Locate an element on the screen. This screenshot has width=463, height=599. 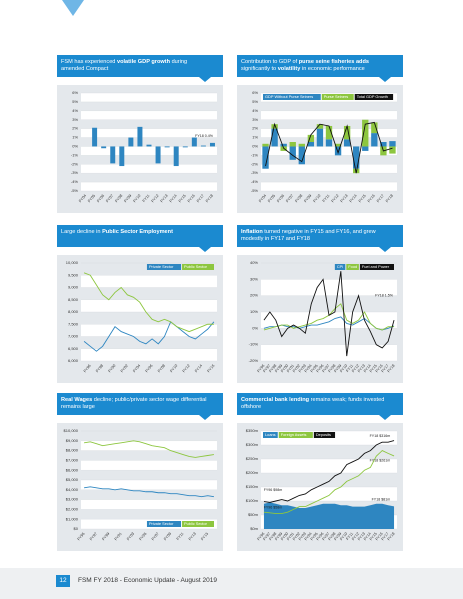
annotation: FY96 $58m is located at coordinates (273, 507).